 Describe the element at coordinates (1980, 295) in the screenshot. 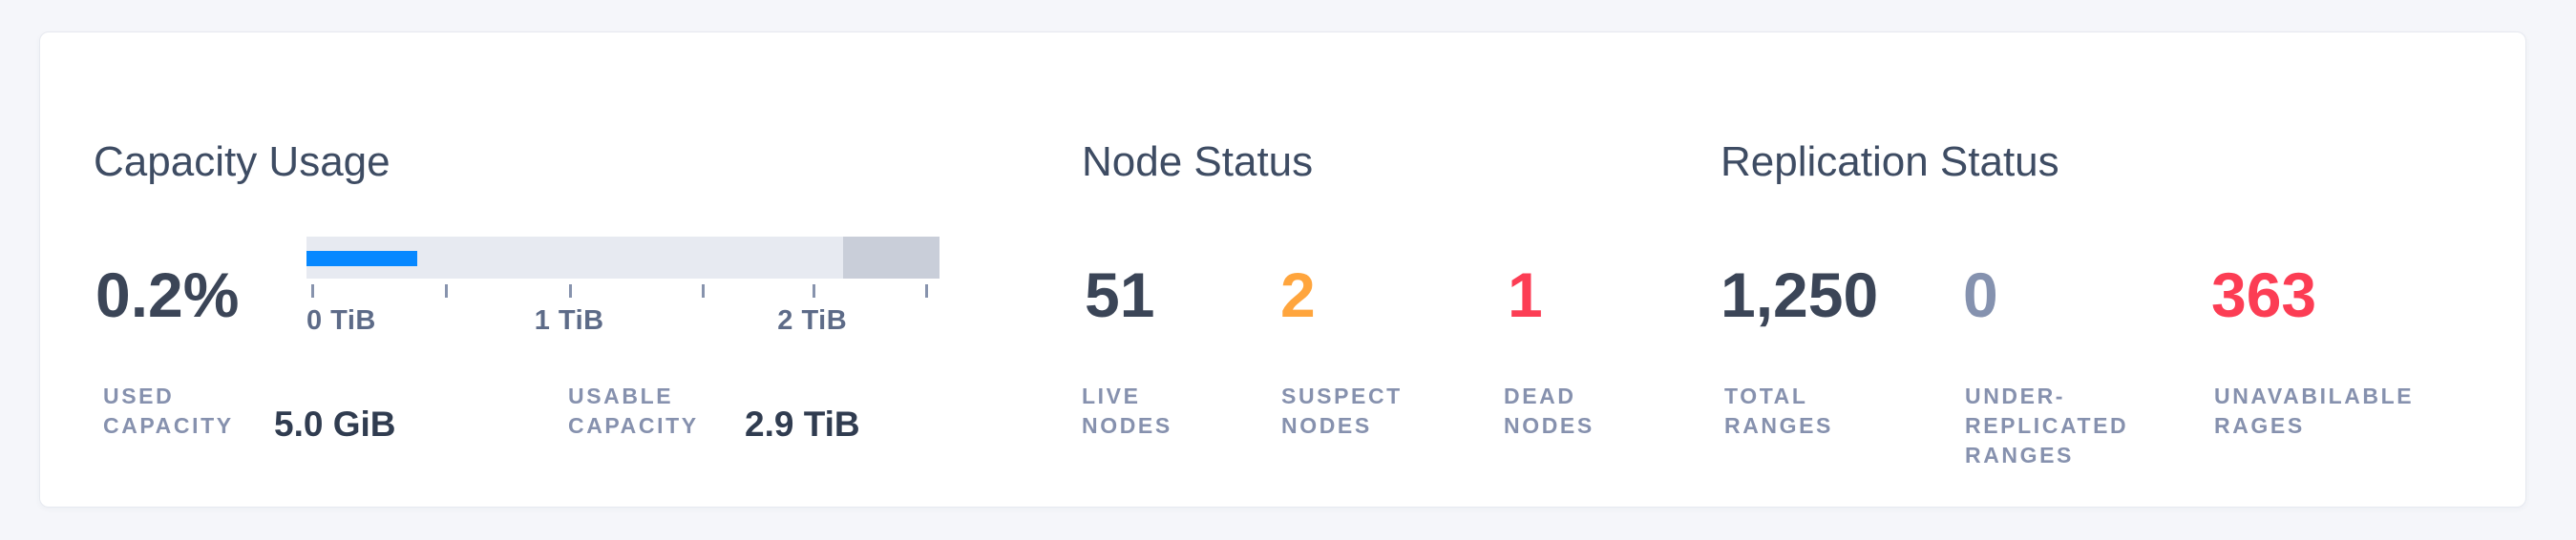

I see `under-replicated-ranges-count: 0` at that location.